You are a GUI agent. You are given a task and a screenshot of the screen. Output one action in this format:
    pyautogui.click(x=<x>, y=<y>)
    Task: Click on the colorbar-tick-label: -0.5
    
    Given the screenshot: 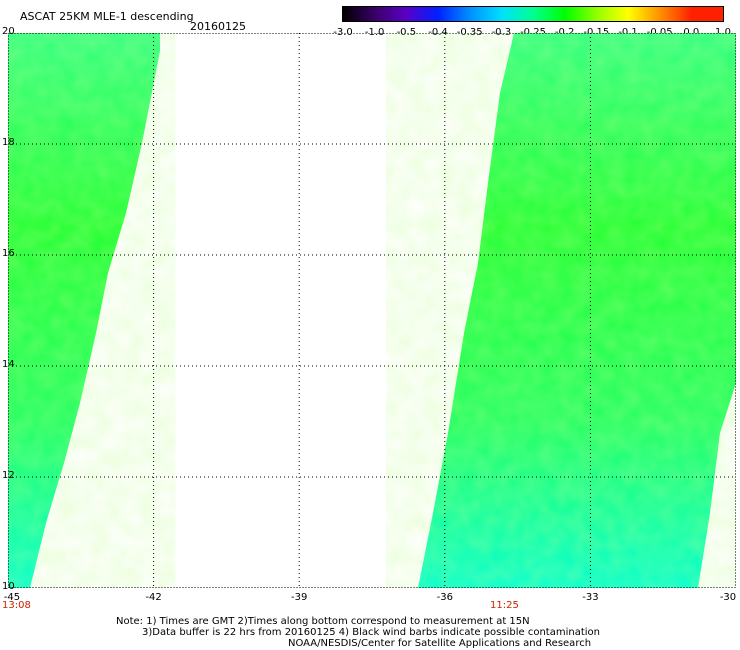 What is the action you would take?
    pyautogui.click(x=406, y=32)
    